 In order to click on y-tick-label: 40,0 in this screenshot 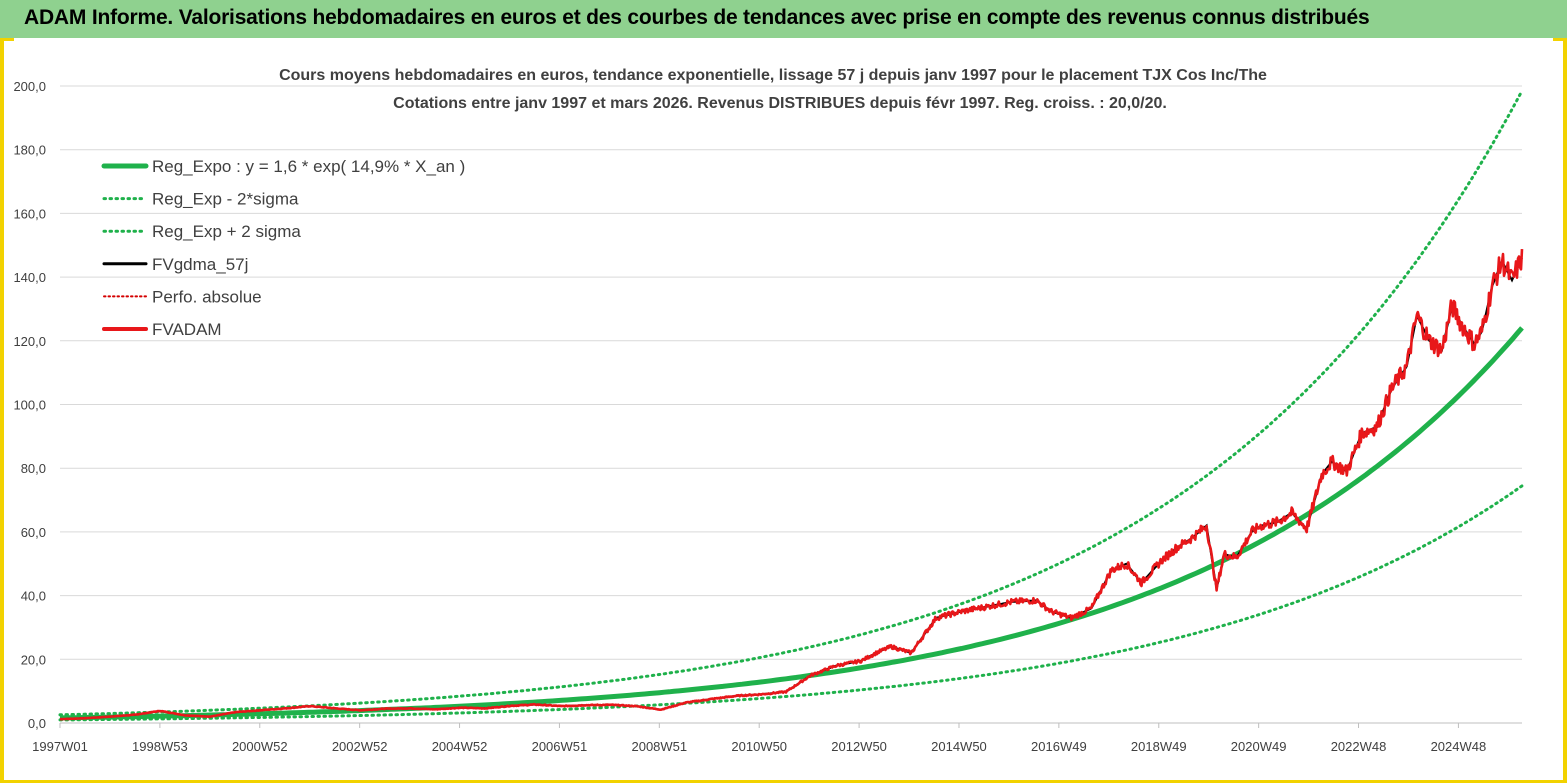, I will do `click(33, 596)`.